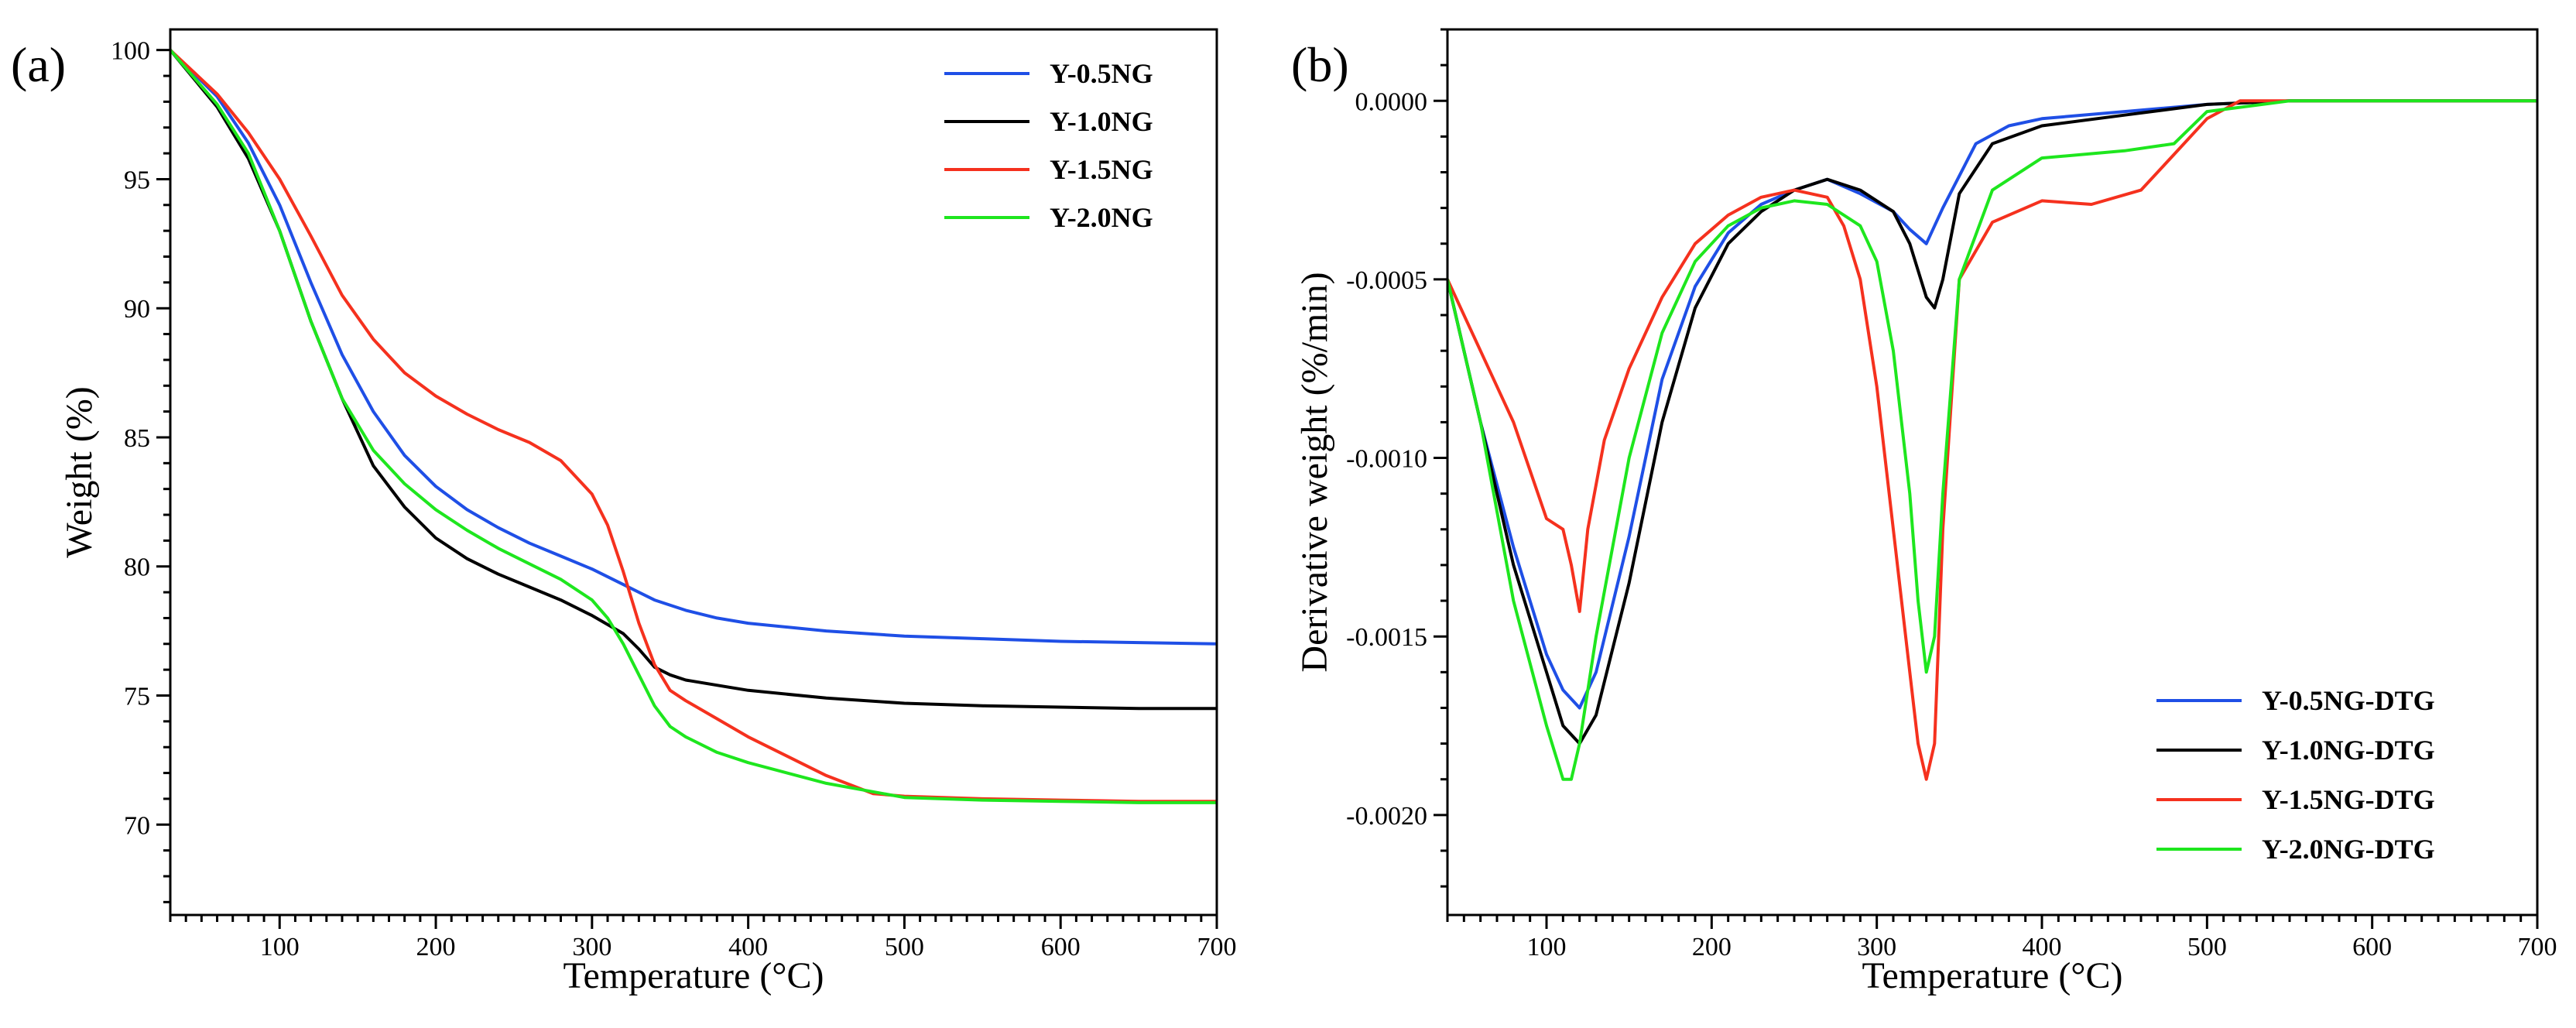 This screenshot has width=2576, height=1028. What do you see at coordinates (2348, 850) in the screenshot?
I see `legend-label: Y-2.0NG-DTG` at bounding box center [2348, 850].